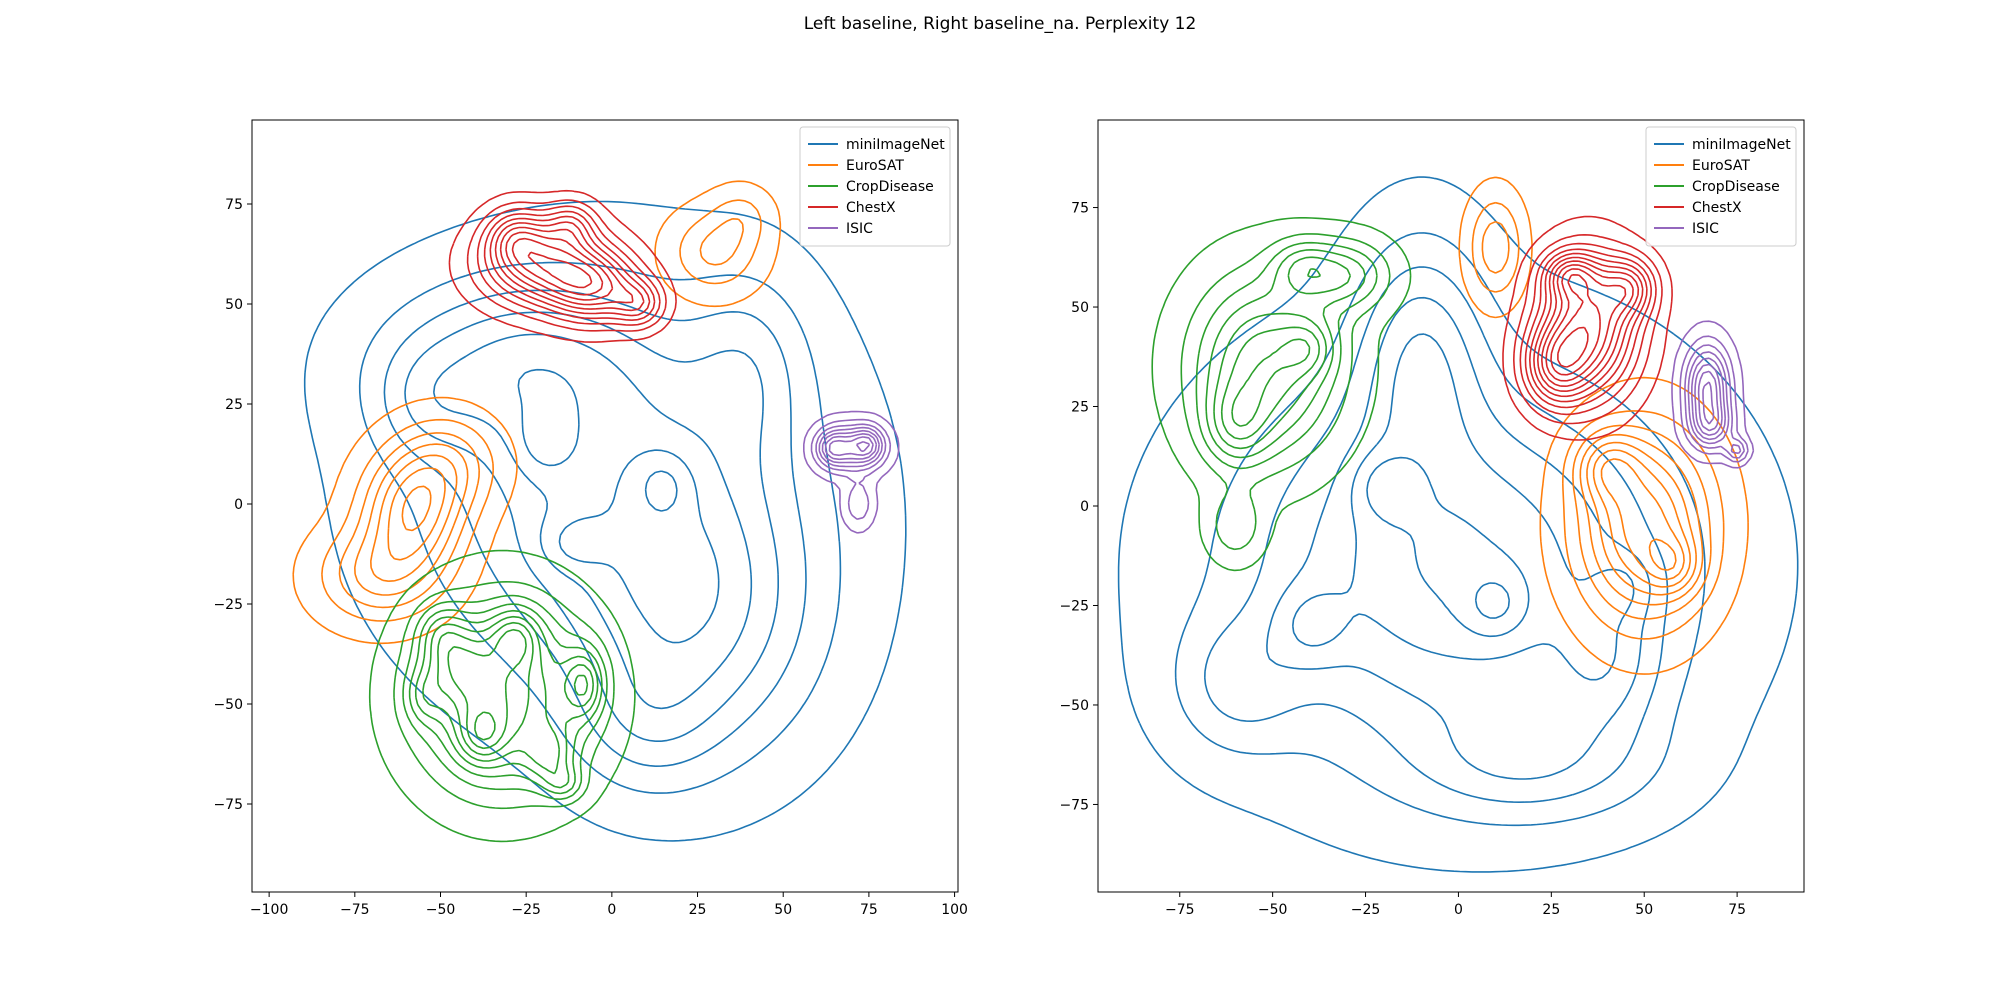 The image size is (2000, 1000). I want to click on y-tick-label: −75, so click(228, 805).